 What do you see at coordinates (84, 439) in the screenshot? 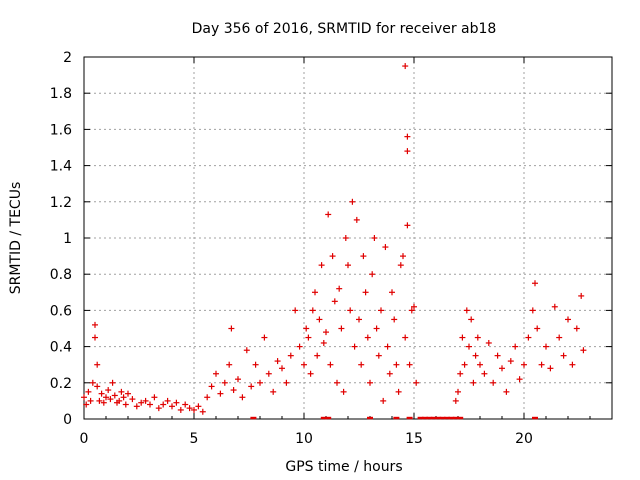
I see `x-tick-label: 0` at bounding box center [84, 439].